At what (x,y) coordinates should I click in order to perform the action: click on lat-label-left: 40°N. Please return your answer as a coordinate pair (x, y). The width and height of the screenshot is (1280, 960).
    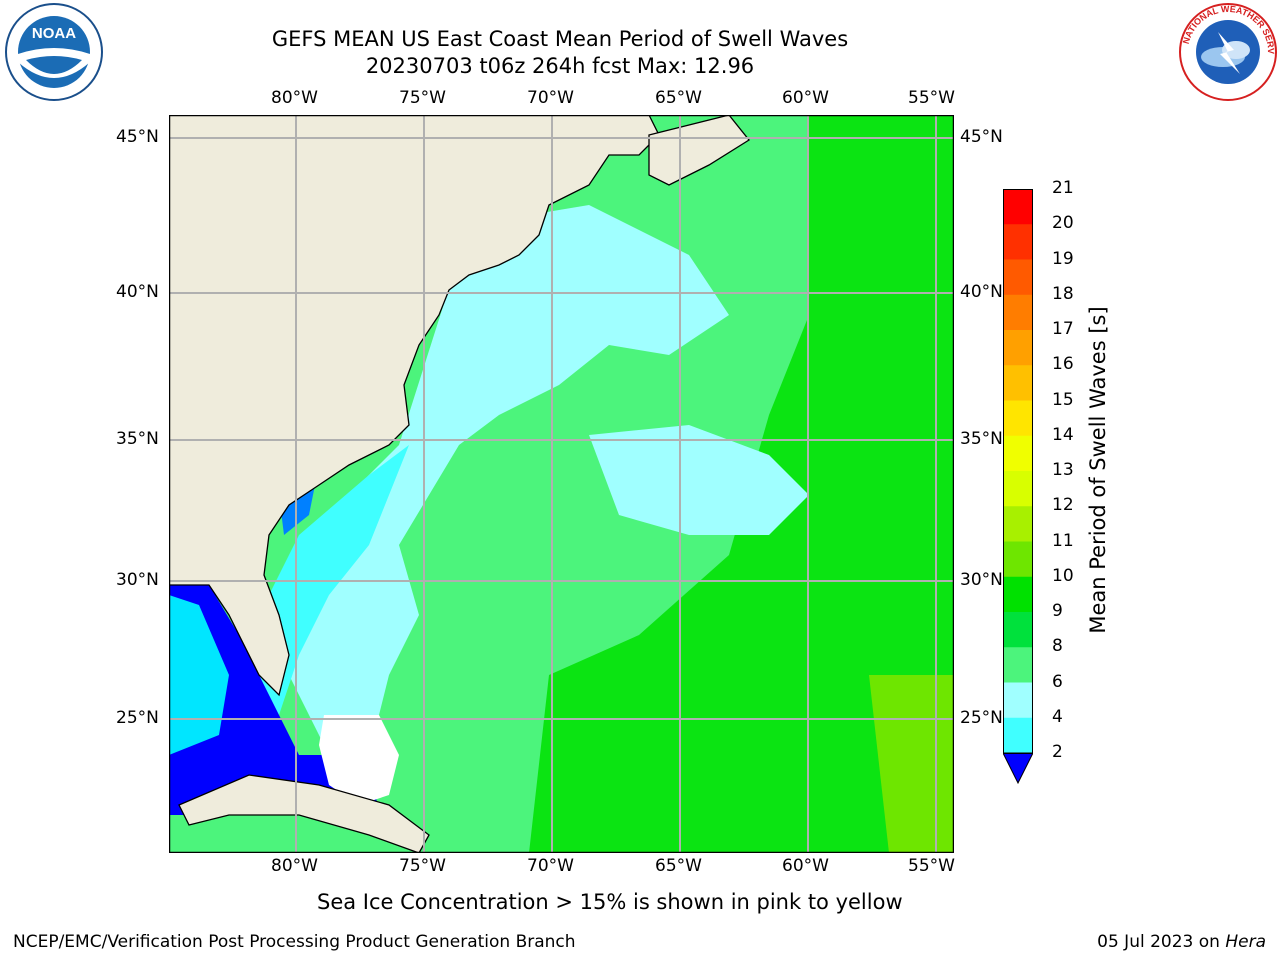
    Looking at the image, I should click on (137, 292).